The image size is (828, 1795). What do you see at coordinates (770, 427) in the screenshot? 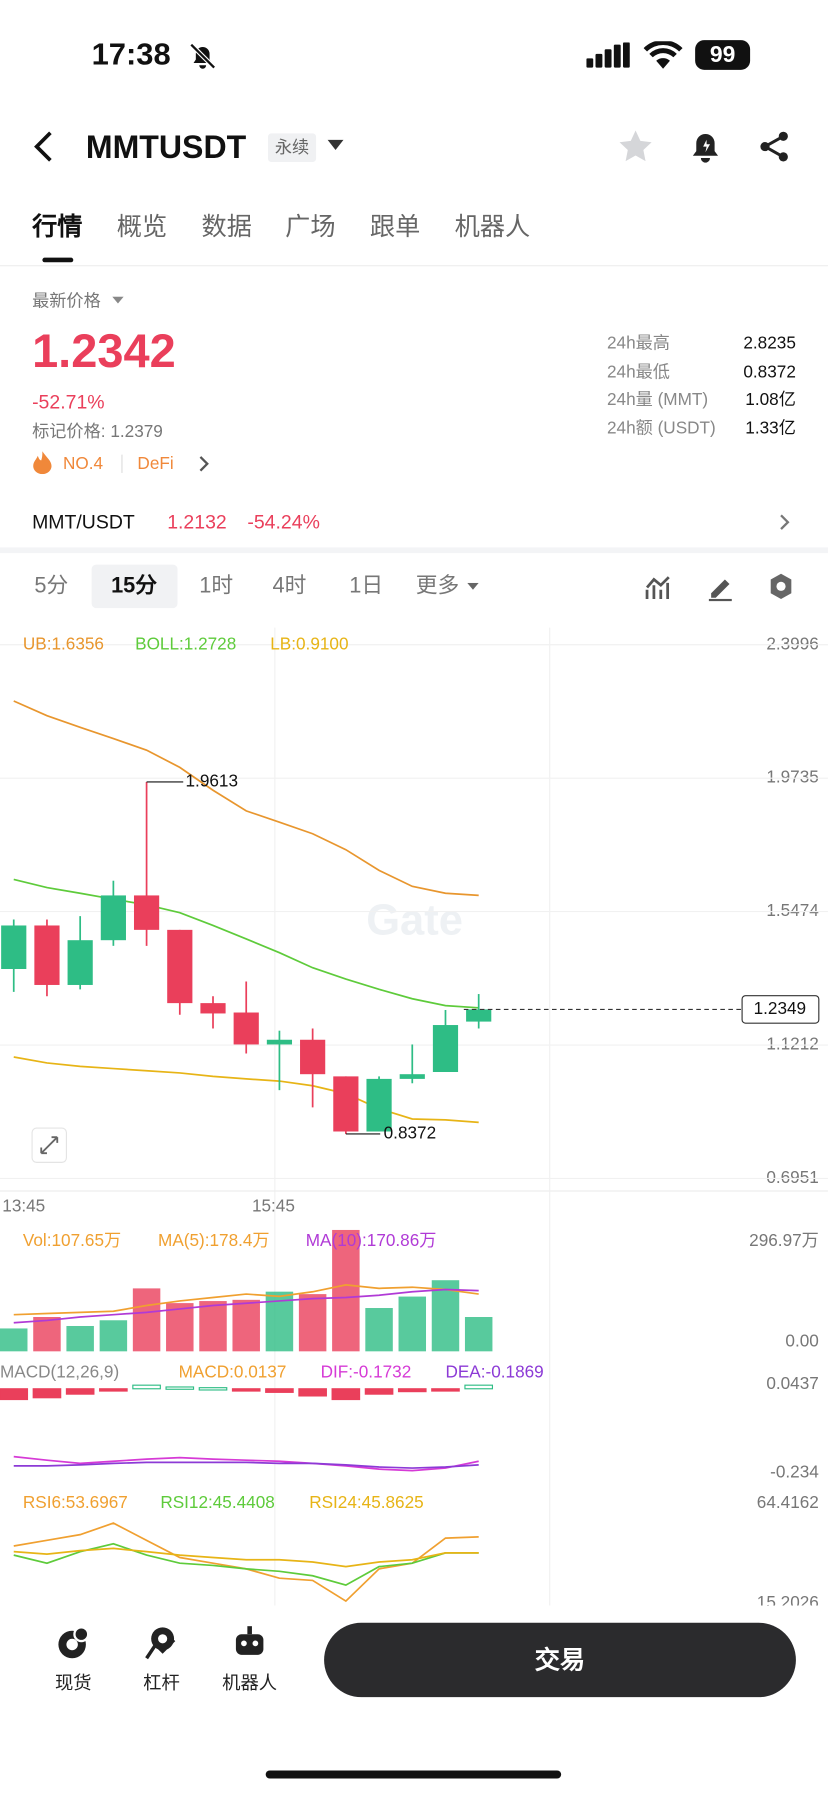
I see `stat-value: 1.33亿` at bounding box center [770, 427].